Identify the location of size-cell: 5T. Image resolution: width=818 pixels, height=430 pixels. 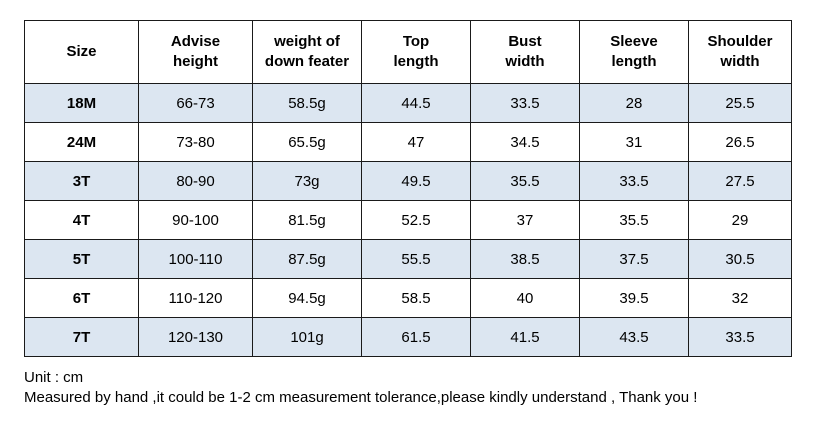
(81, 259).